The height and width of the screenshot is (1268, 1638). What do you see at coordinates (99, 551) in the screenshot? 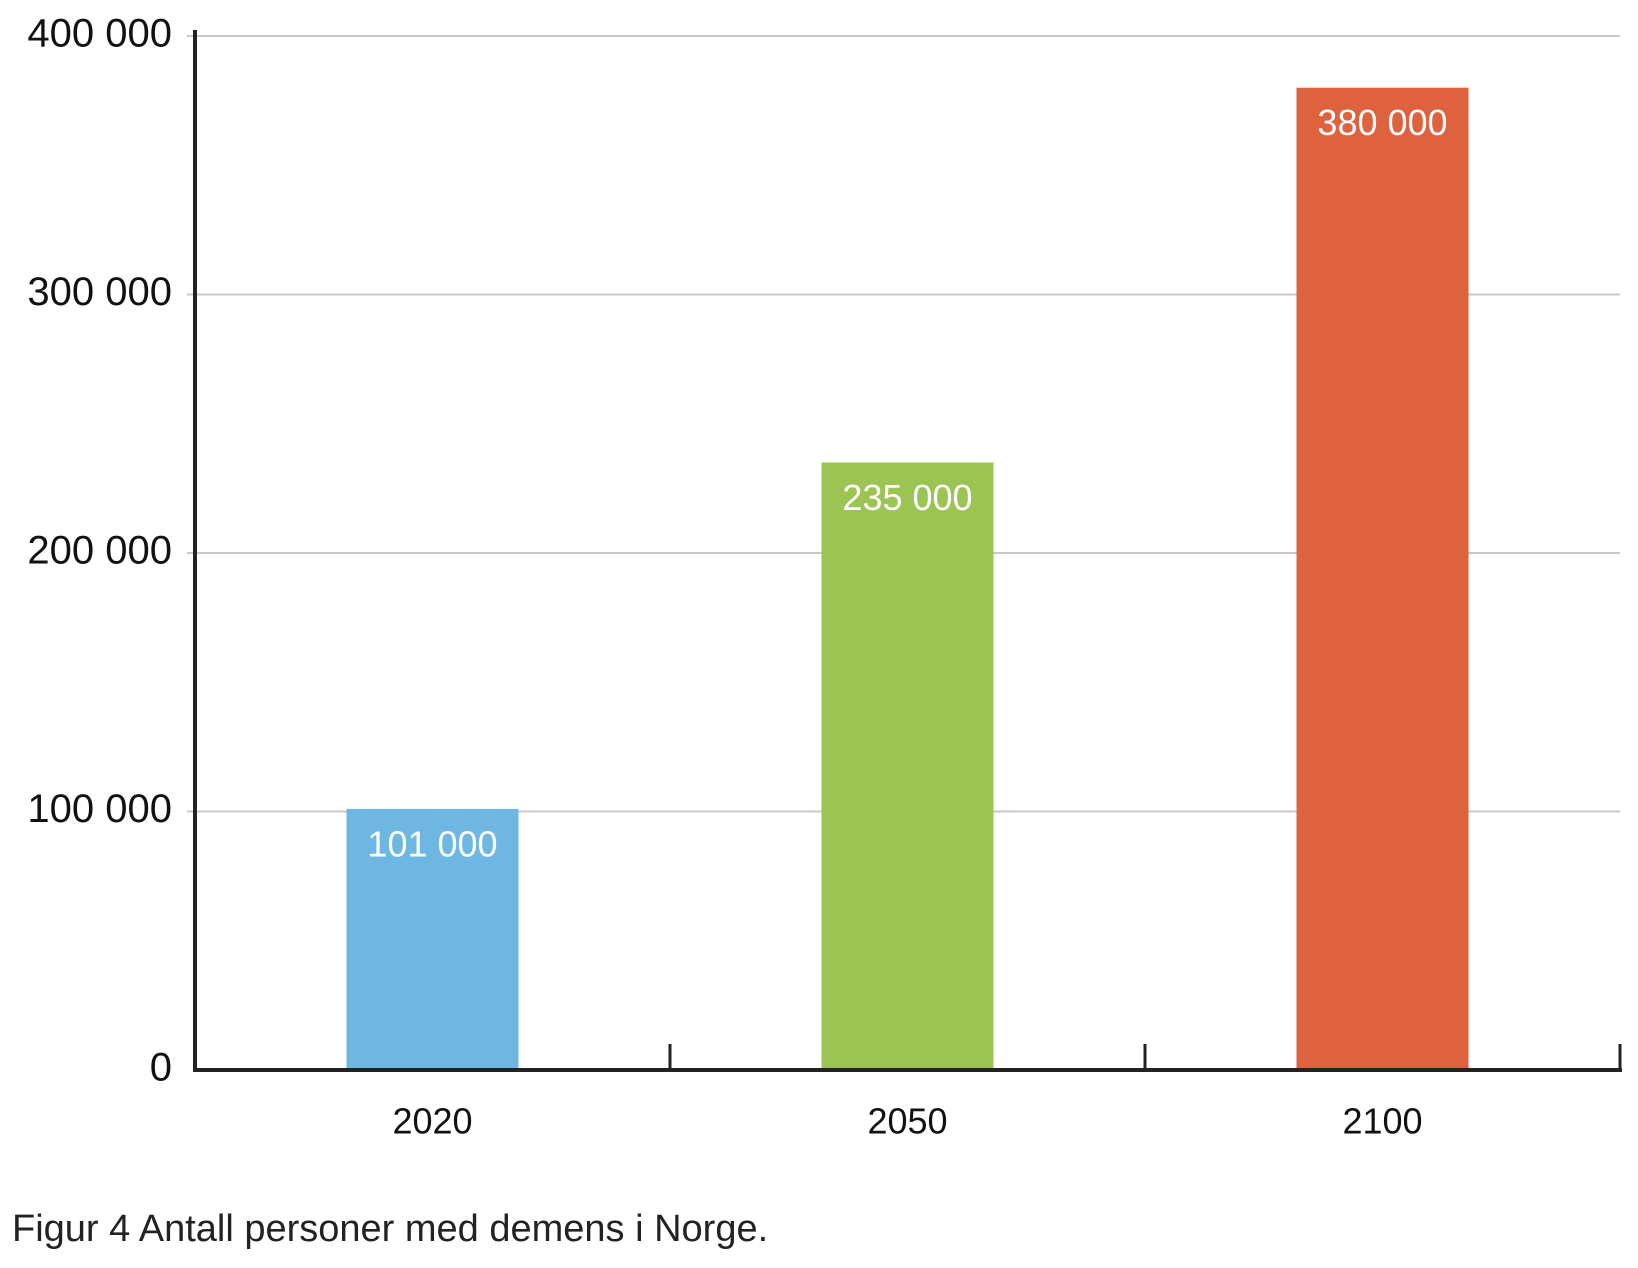
I see `y-tick-label: 200 000` at bounding box center [99, 551].